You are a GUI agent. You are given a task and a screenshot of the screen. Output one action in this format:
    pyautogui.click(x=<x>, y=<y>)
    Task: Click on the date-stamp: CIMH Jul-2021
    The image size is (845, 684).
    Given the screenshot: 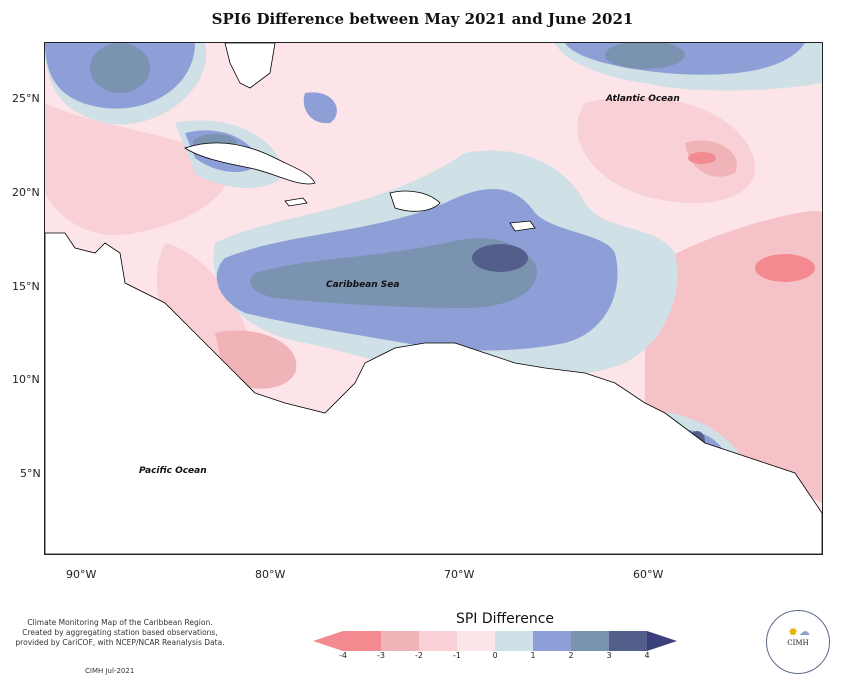 What is the action you would take?
    pyautogui.click(x=110, y=671)
    